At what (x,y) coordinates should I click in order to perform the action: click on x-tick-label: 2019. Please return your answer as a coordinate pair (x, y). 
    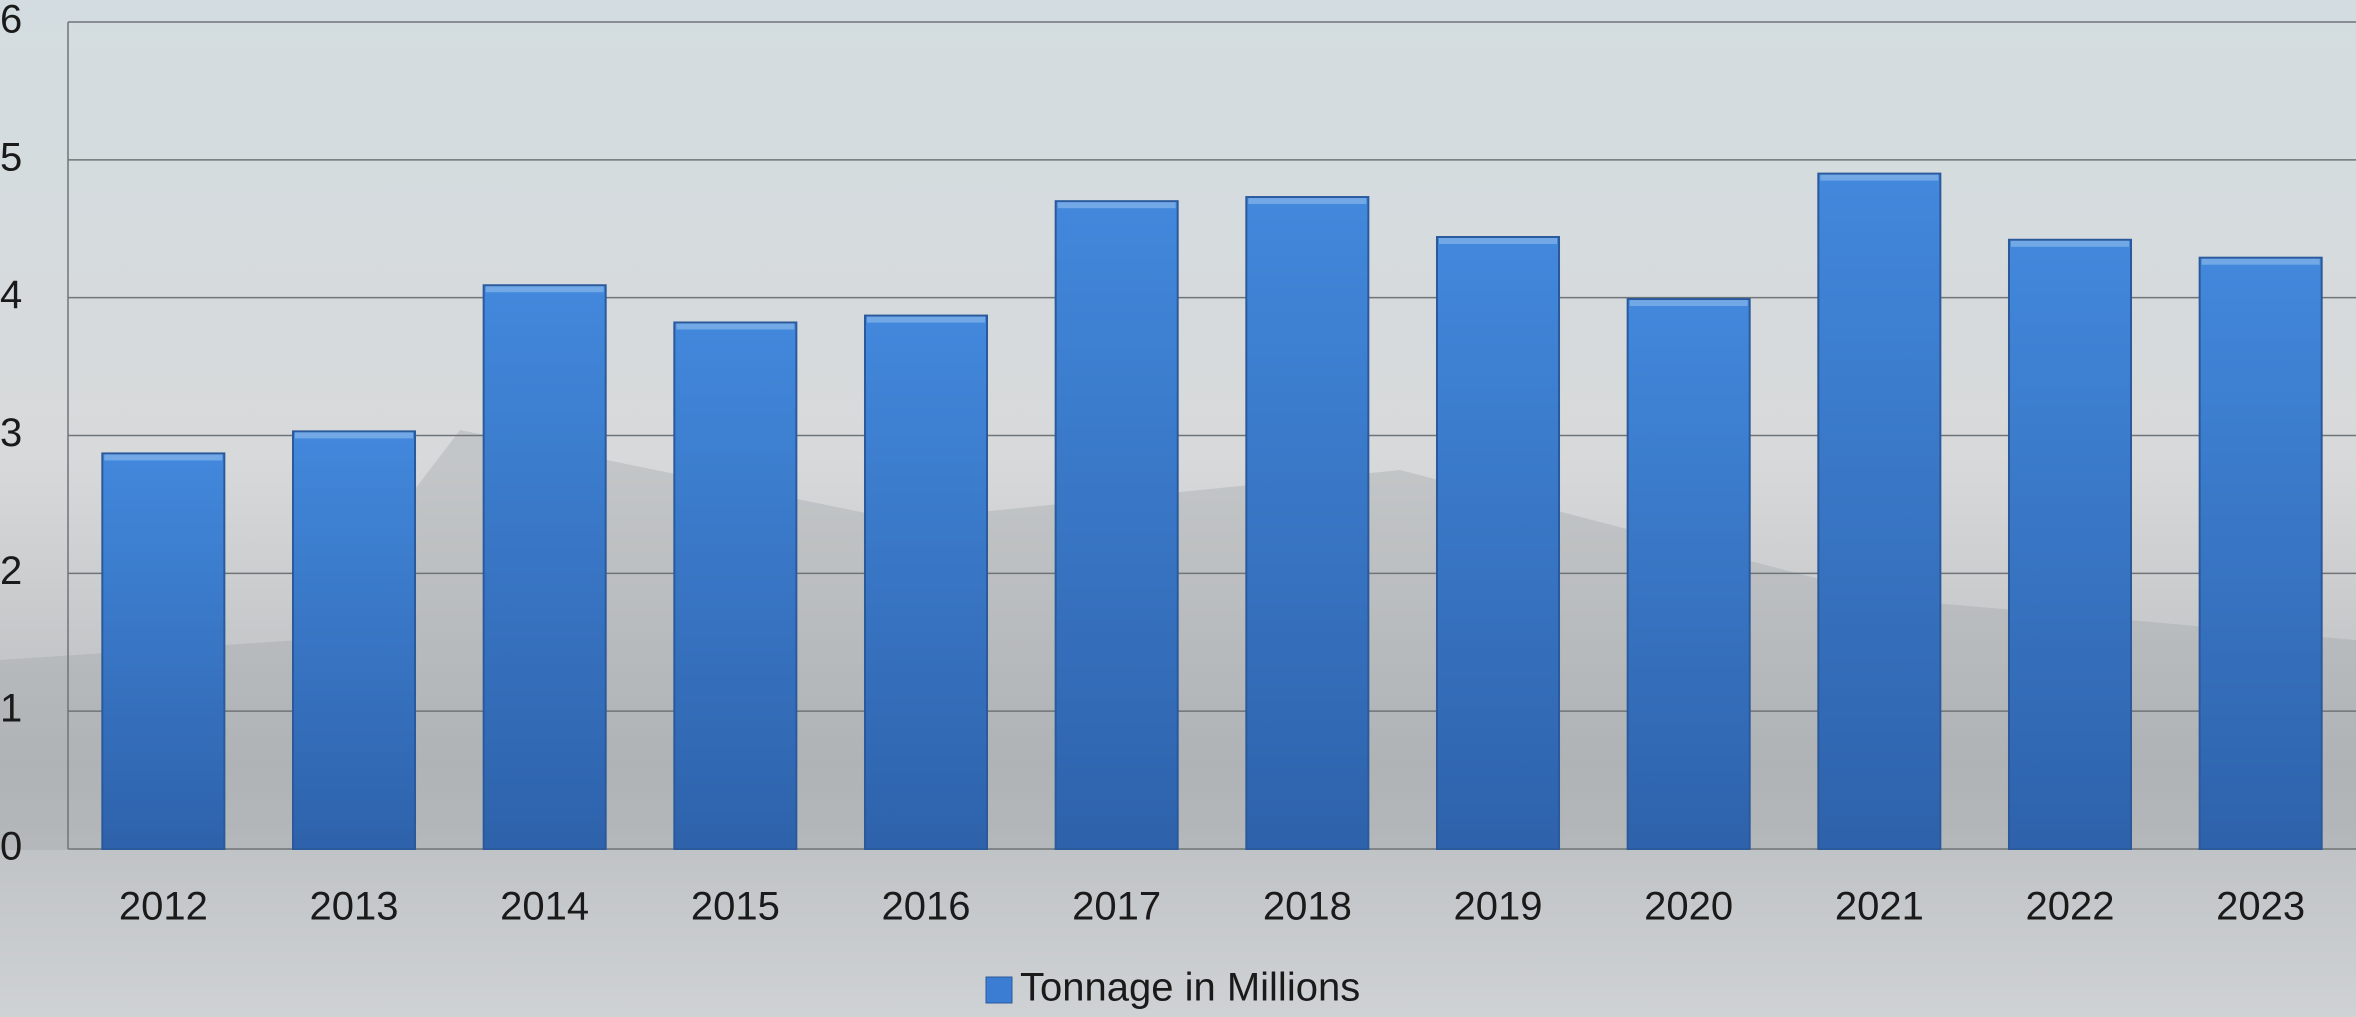
    Looking at the image, I should click on (1498, 907).